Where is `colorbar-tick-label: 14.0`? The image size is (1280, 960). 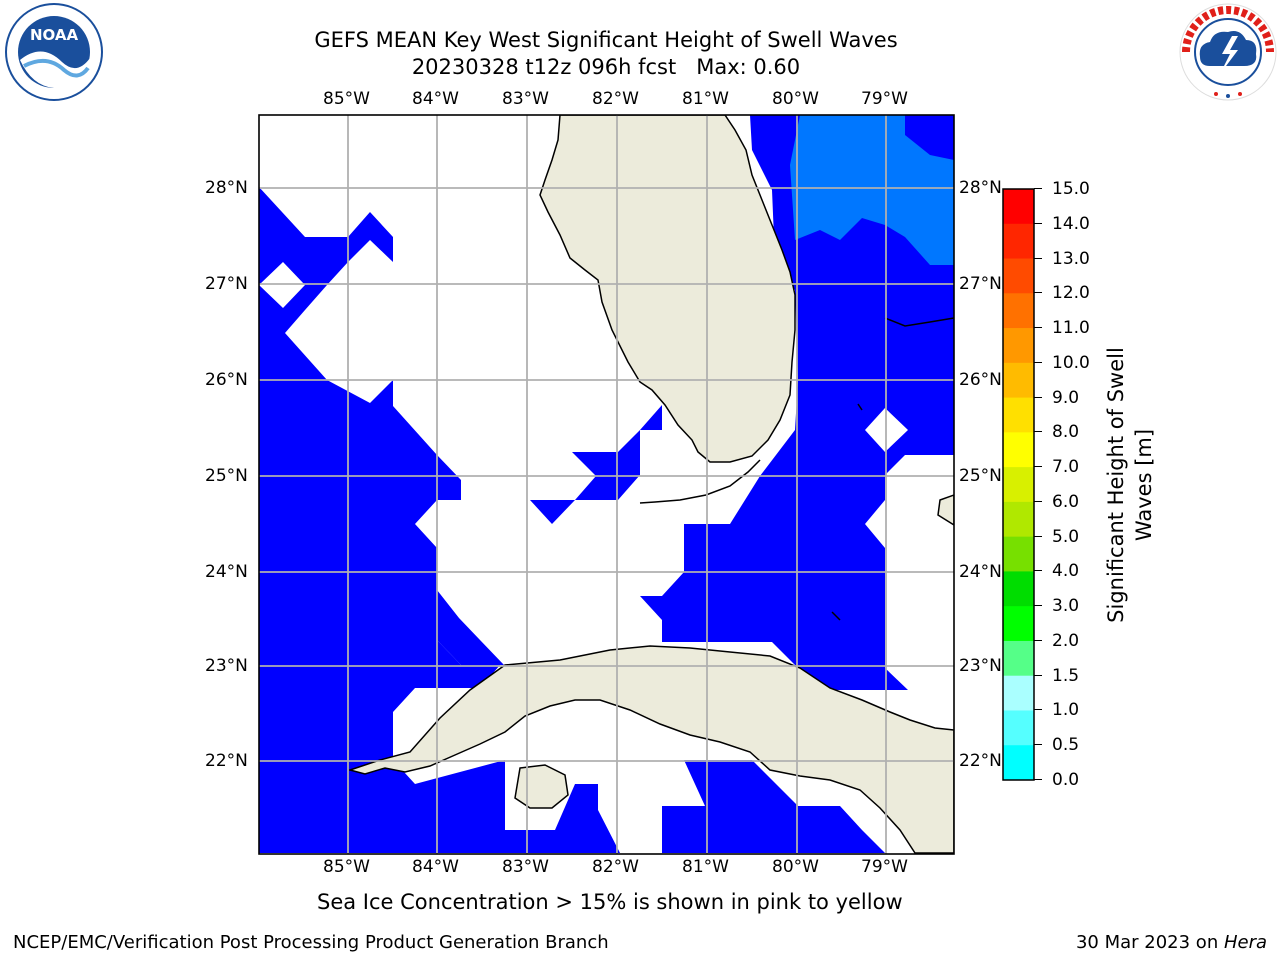
colorbar-tick-label: 14.0 is located at coordinates (1071, 223).